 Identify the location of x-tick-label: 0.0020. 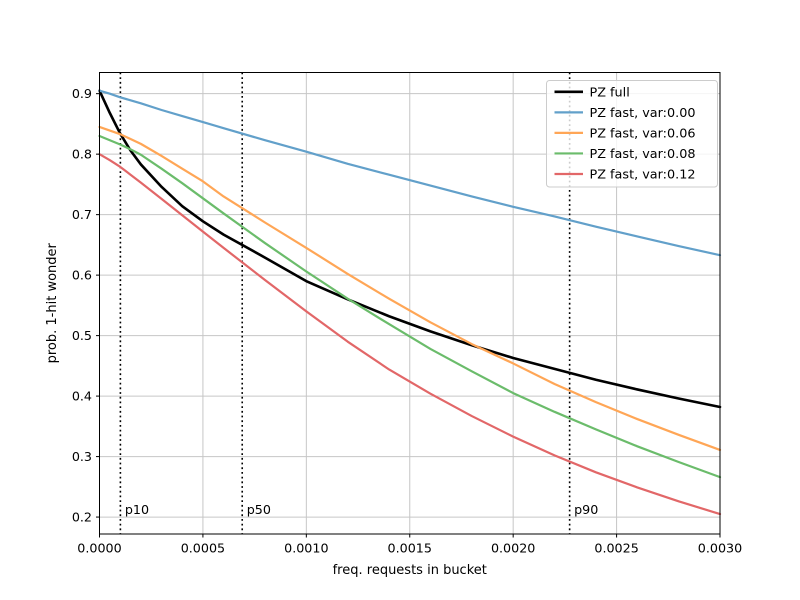
(513, 548).